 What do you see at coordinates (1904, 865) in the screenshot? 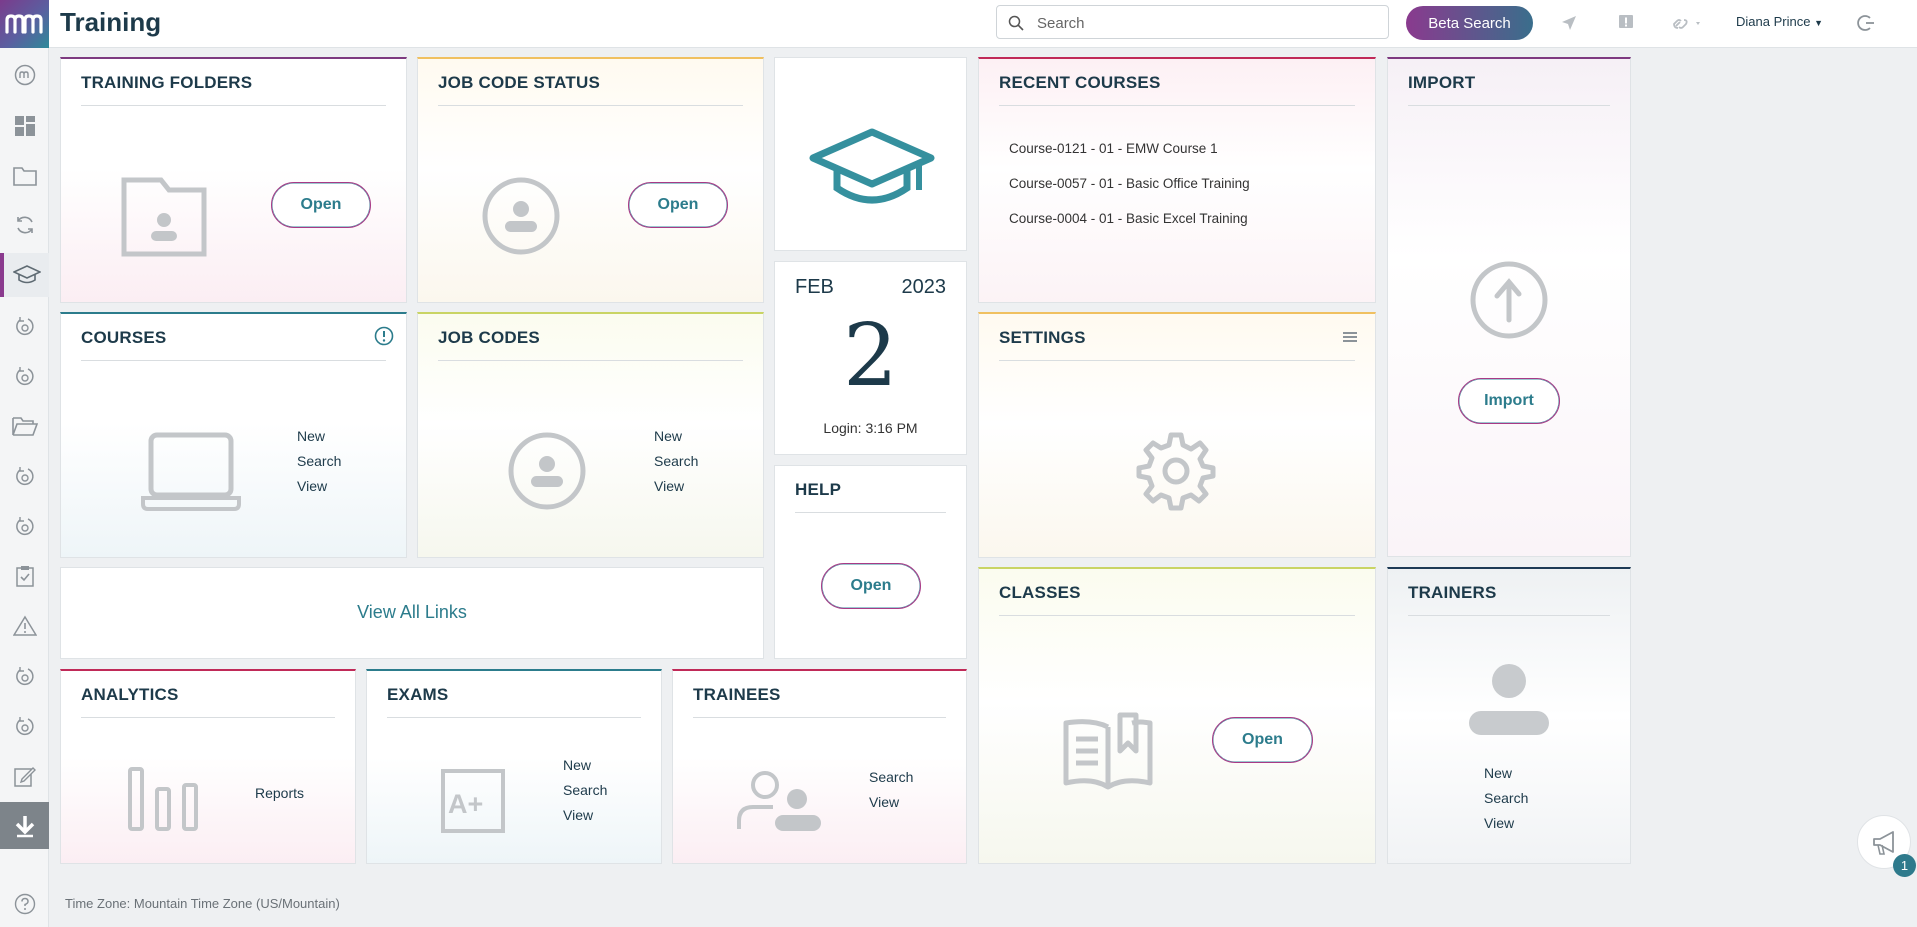
I see `notification-count-badge: 1` at bounding box center [1904, 865].